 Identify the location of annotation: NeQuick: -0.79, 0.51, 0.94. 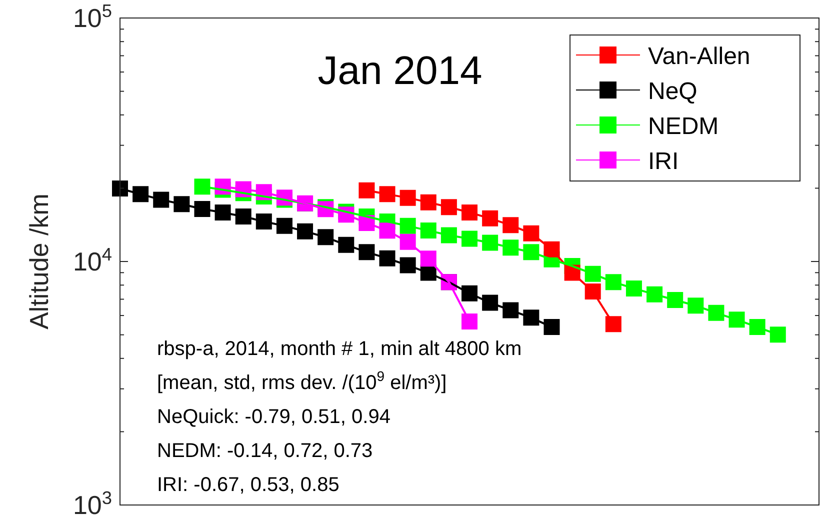
(273, 417).